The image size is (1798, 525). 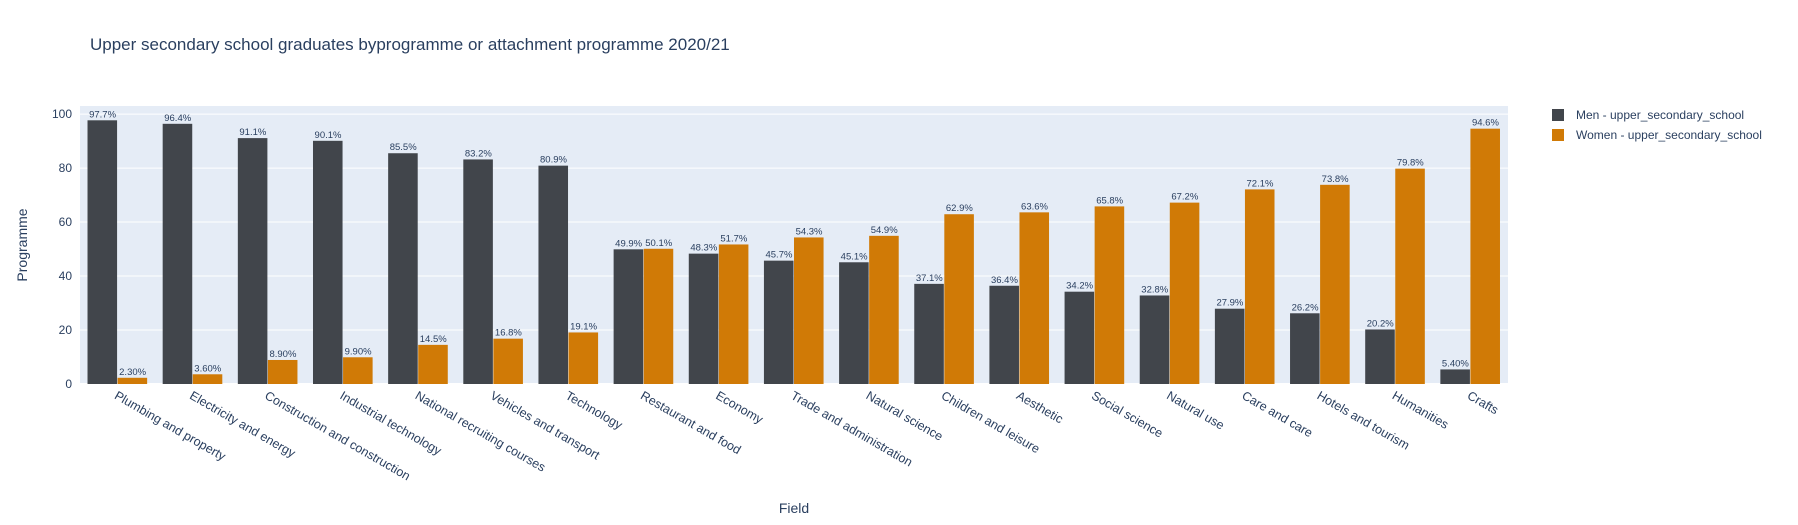 I want to click on x-tick-label: Care and care, so click(x=1277, y=414).